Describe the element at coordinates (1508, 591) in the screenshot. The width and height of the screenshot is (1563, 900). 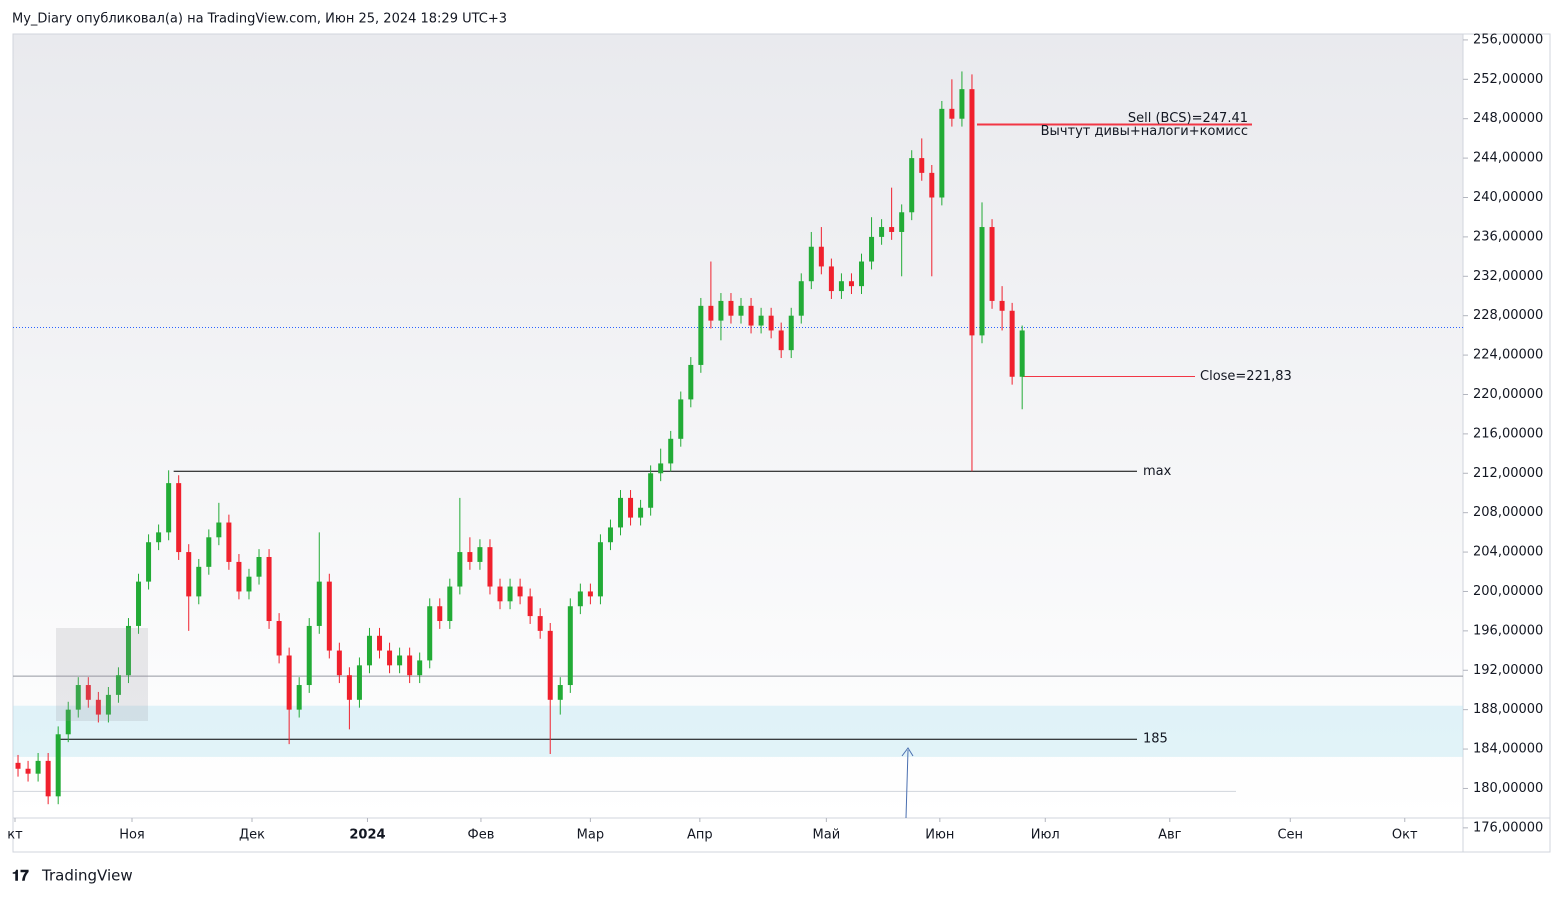
I see `y-tick-label: 200,00000` at that location.